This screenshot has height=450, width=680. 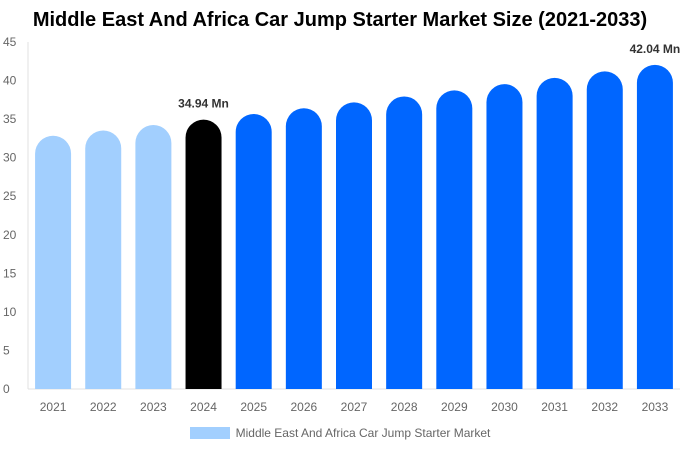 I want to click on x-tick-label: 2025, so click(x=253, y=407).